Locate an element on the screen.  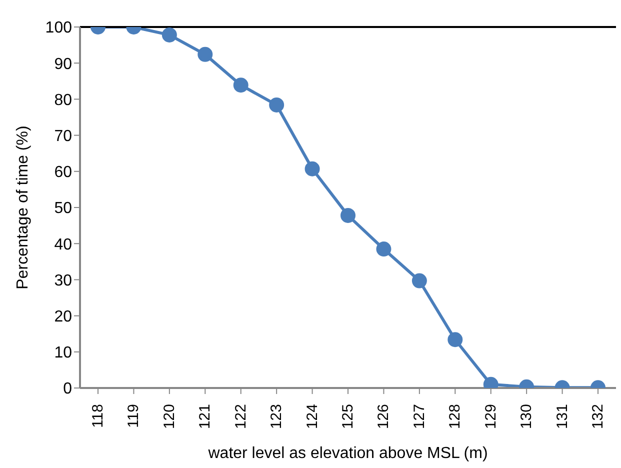
y-tick-label: 30 is located at coordinates (63, 281).